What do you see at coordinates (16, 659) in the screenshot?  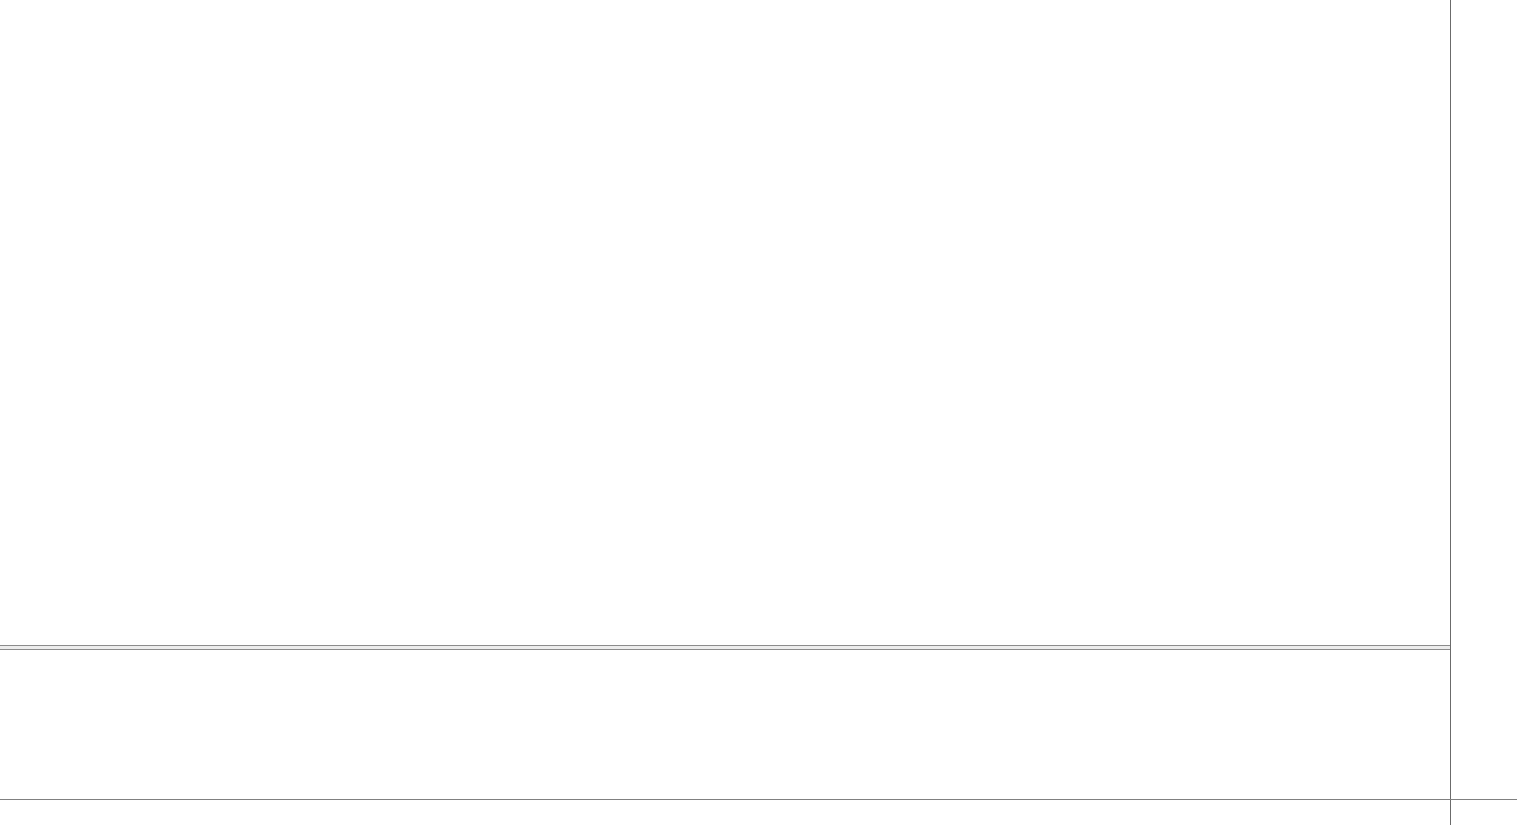 I see `indicator-label` at bounding box center [16, 659].